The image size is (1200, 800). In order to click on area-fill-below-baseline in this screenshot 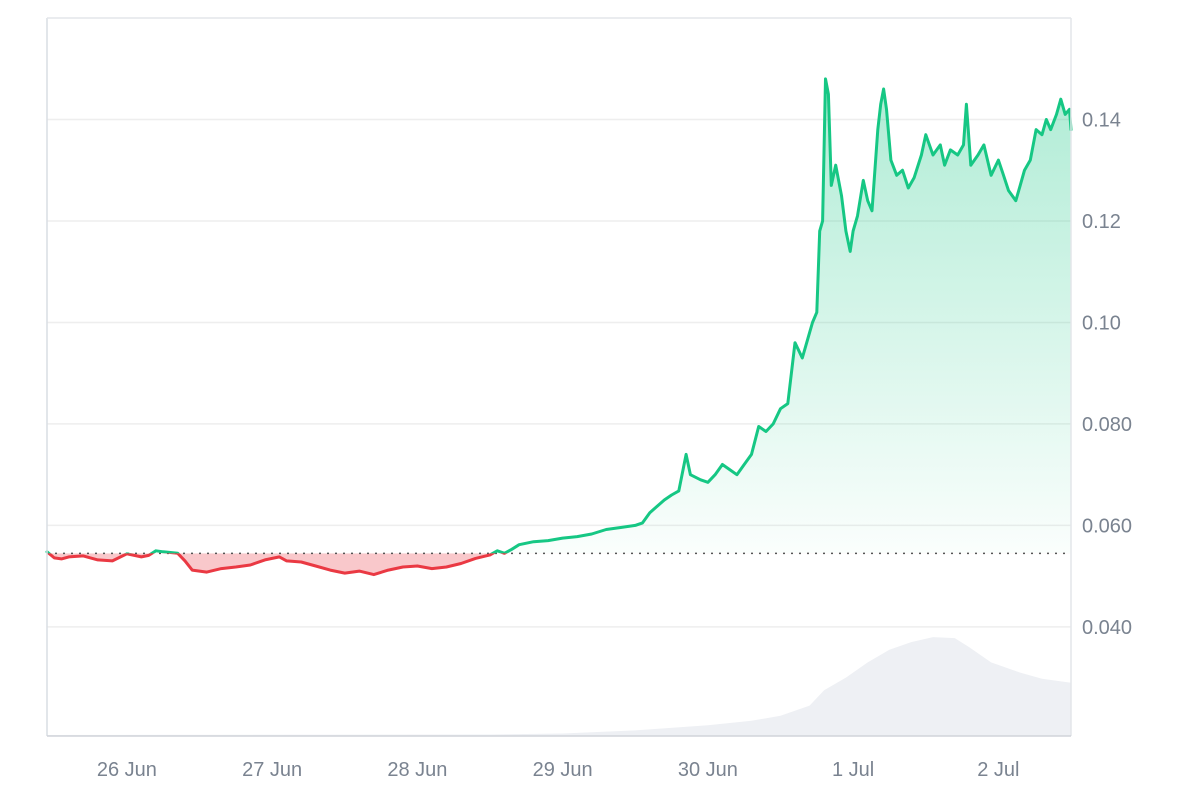, I will do `click(270, 564)`.